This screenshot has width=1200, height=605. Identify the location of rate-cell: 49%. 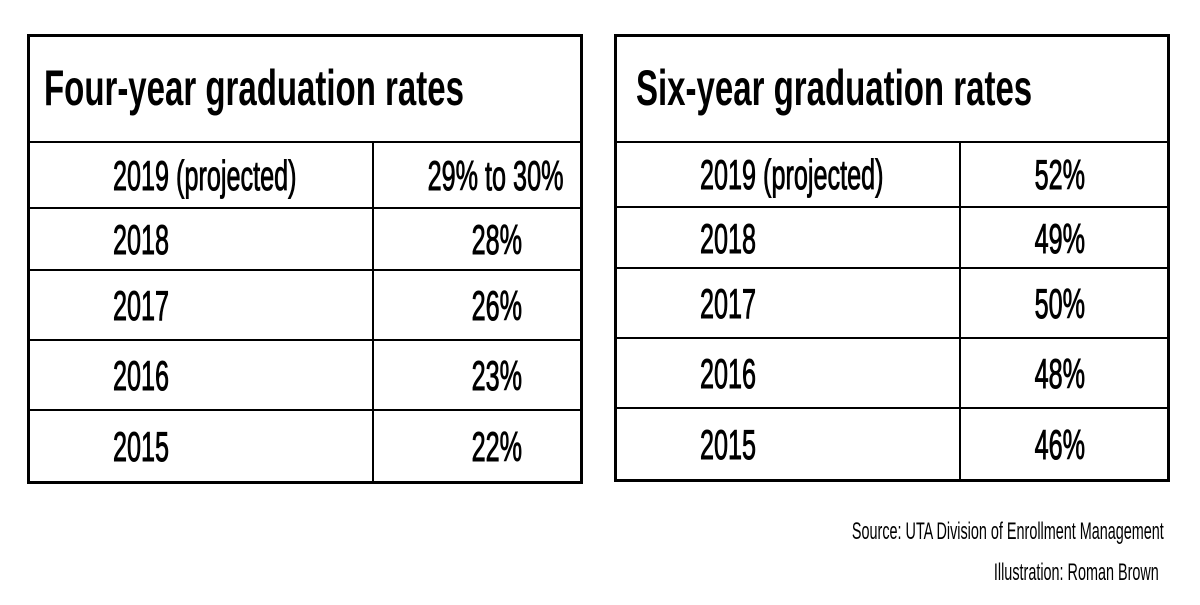
(1059, 238).